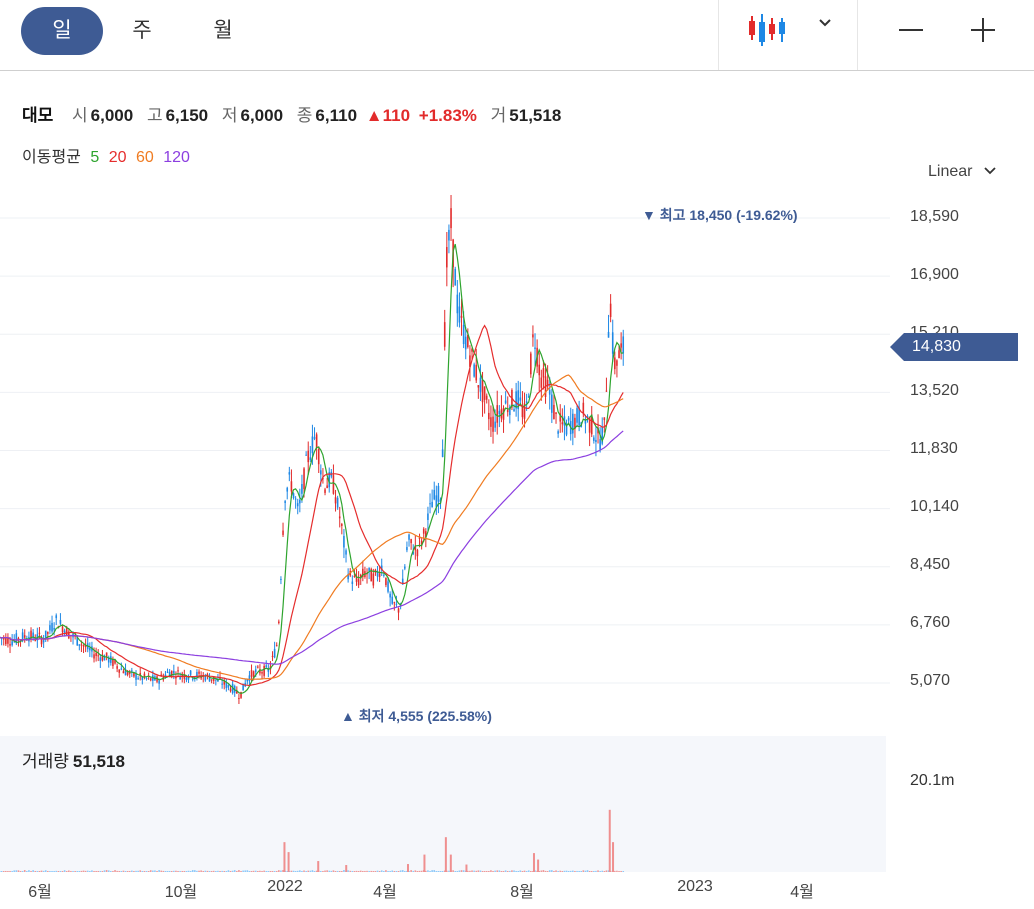 The width and height of the screenshot is (1034, 909). Describe the element at coordinates (181, 892) in the screenshot. I see `x-tick-label: 10월` at that location.